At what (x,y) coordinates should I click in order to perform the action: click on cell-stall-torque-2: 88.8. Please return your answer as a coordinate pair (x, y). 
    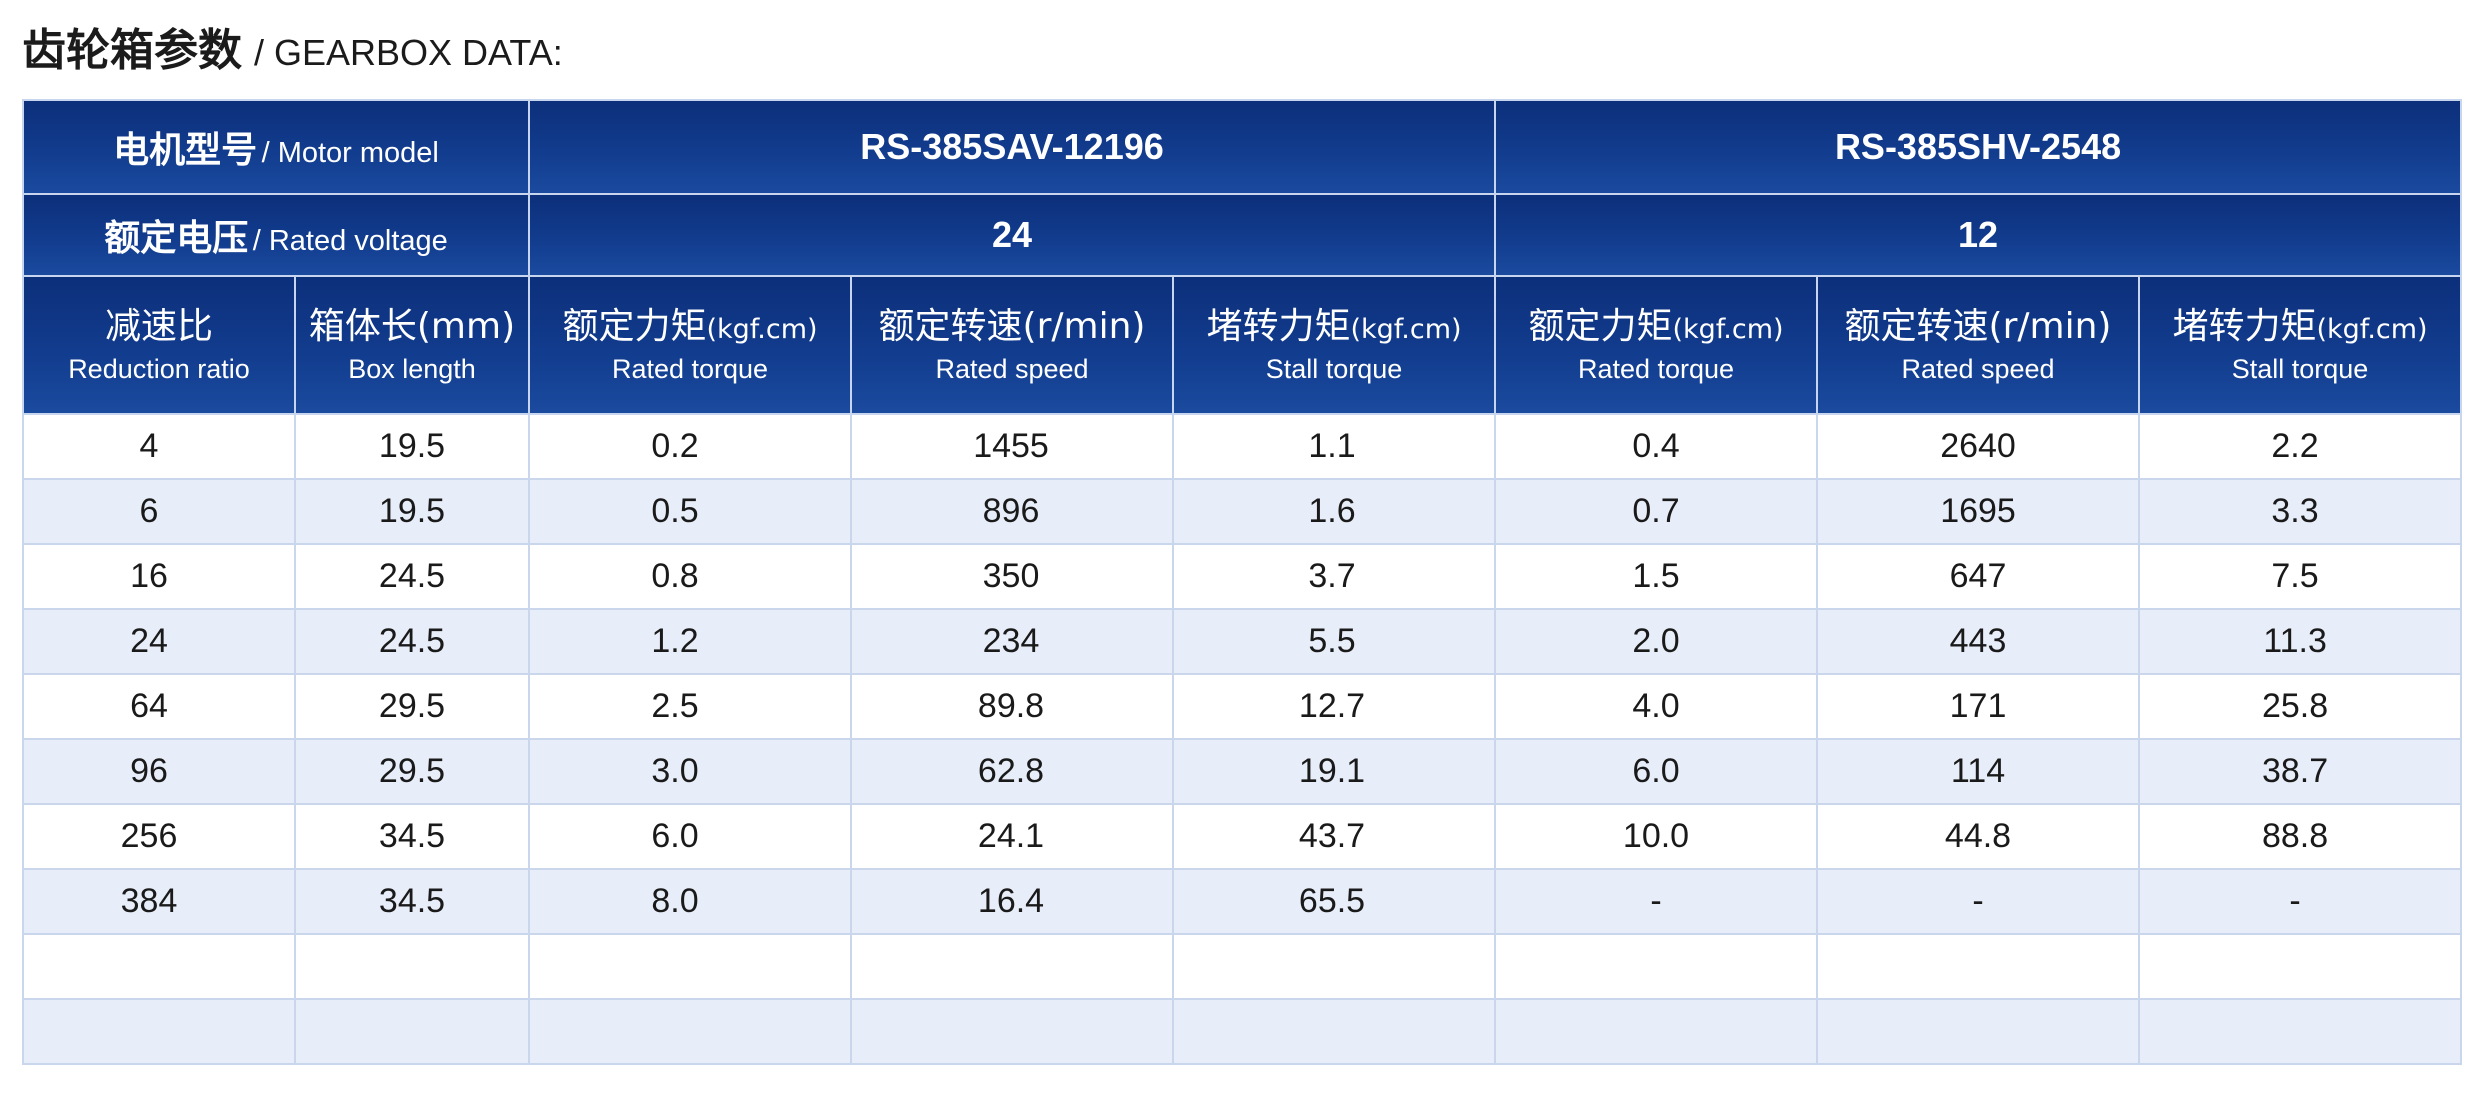
    Looking at the image, I should click on (2300, 836).